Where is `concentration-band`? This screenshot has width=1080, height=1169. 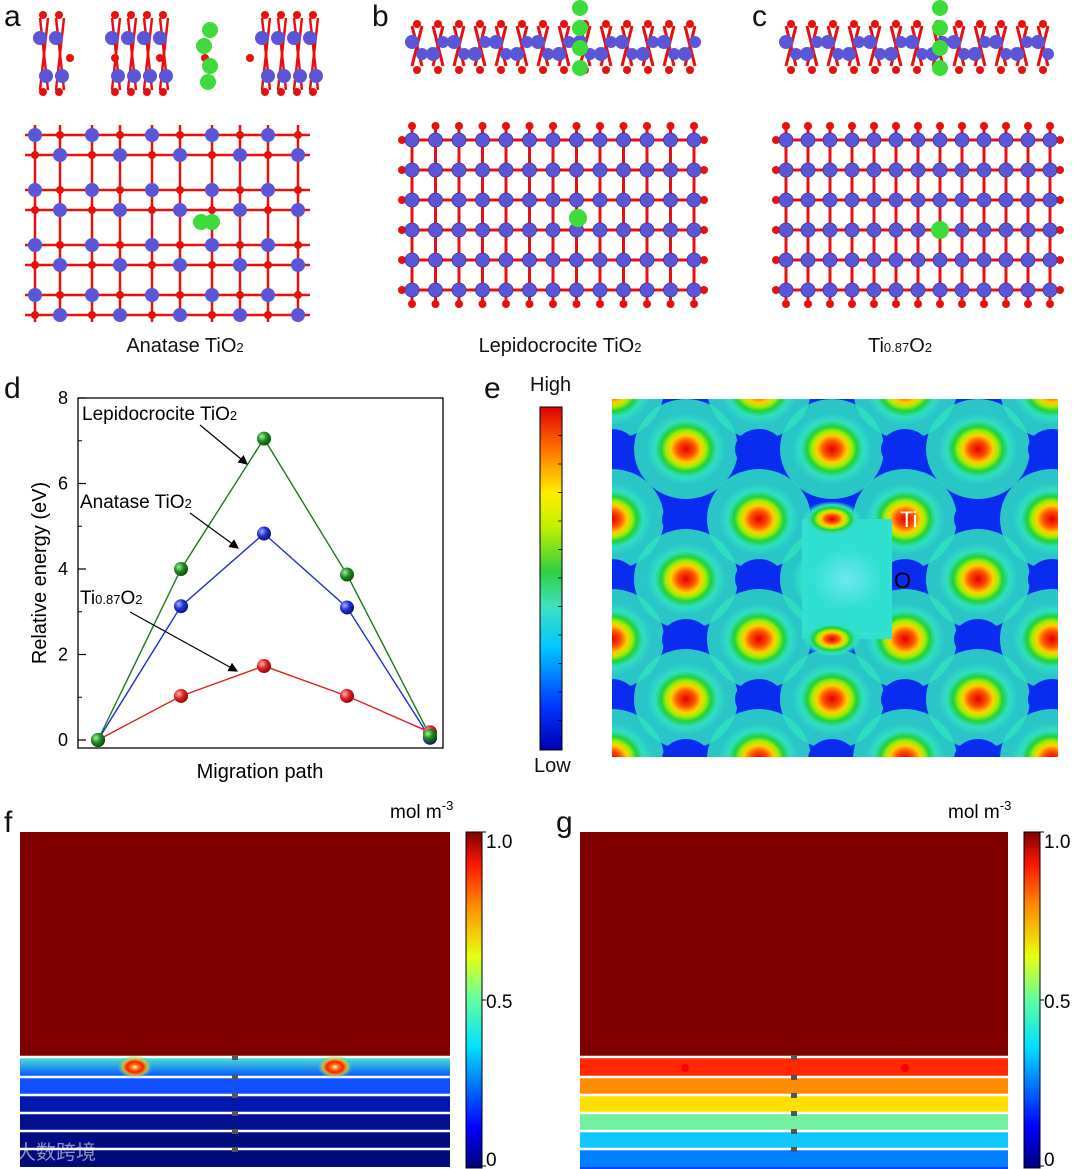
concentration-band is located at coordinates (235, 1140).